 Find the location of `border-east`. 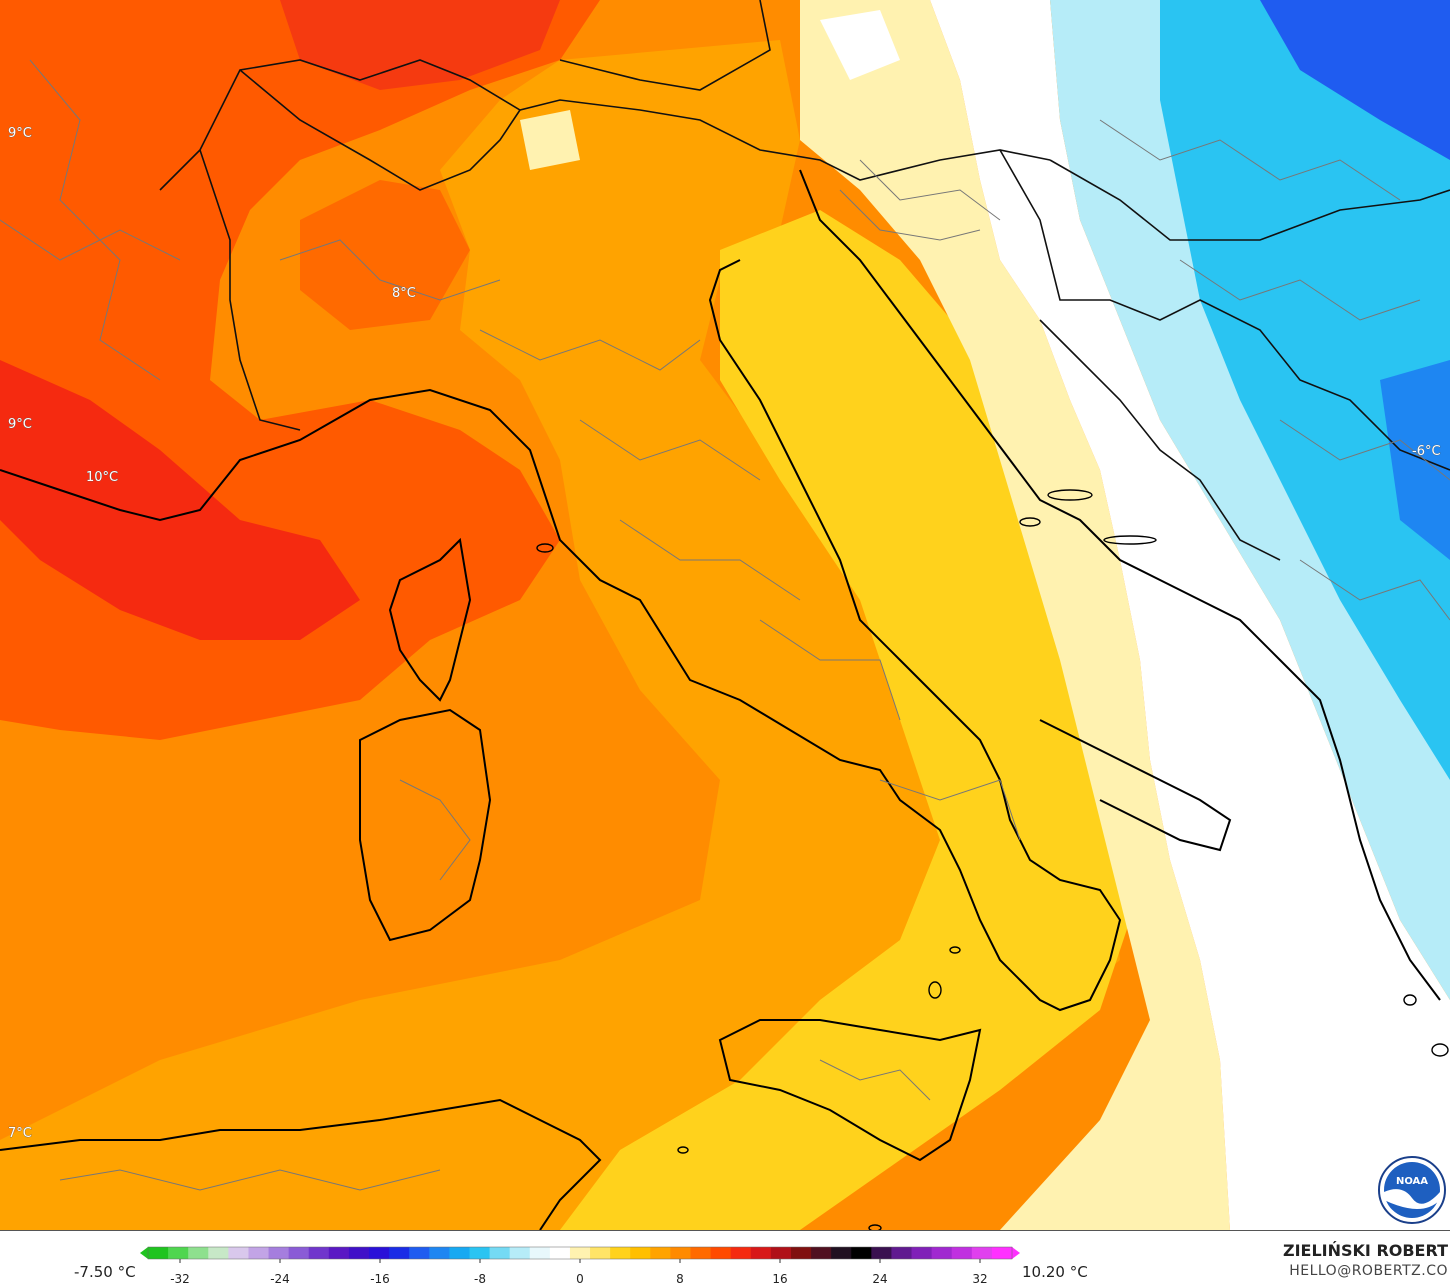

border-east is located at coordinates (1249, 200).